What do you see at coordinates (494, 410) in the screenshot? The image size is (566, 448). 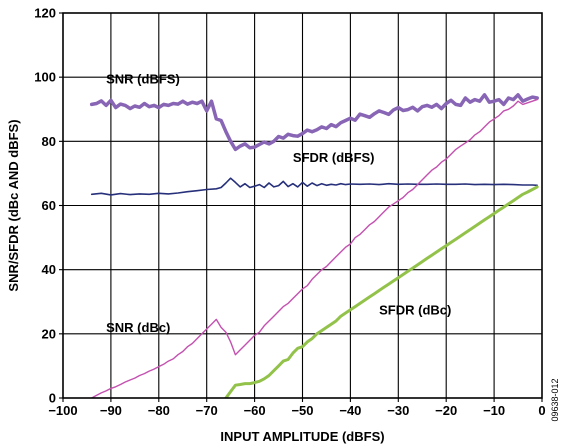 I see `x-tick-label: −10` at bounding box center [494, 410].